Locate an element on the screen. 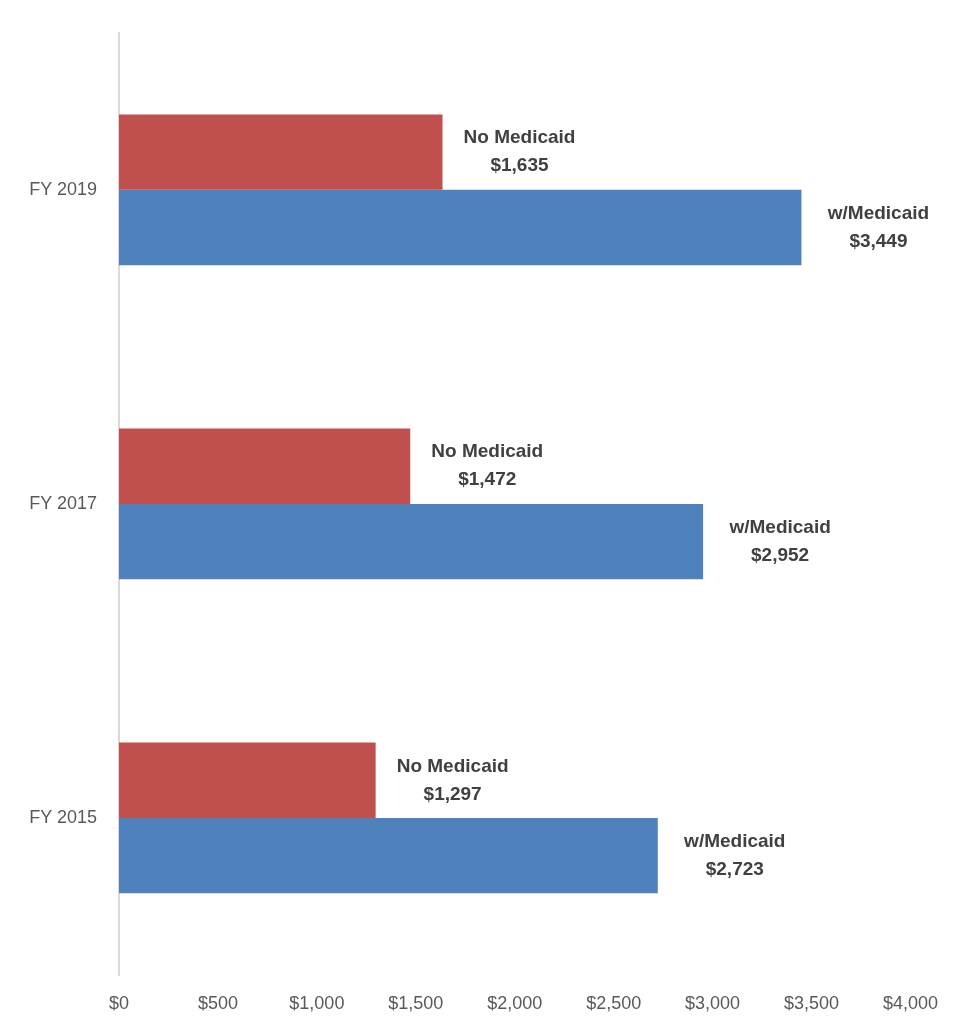  x-tick-label: $2,000 is located at coordinates (515, 1002).